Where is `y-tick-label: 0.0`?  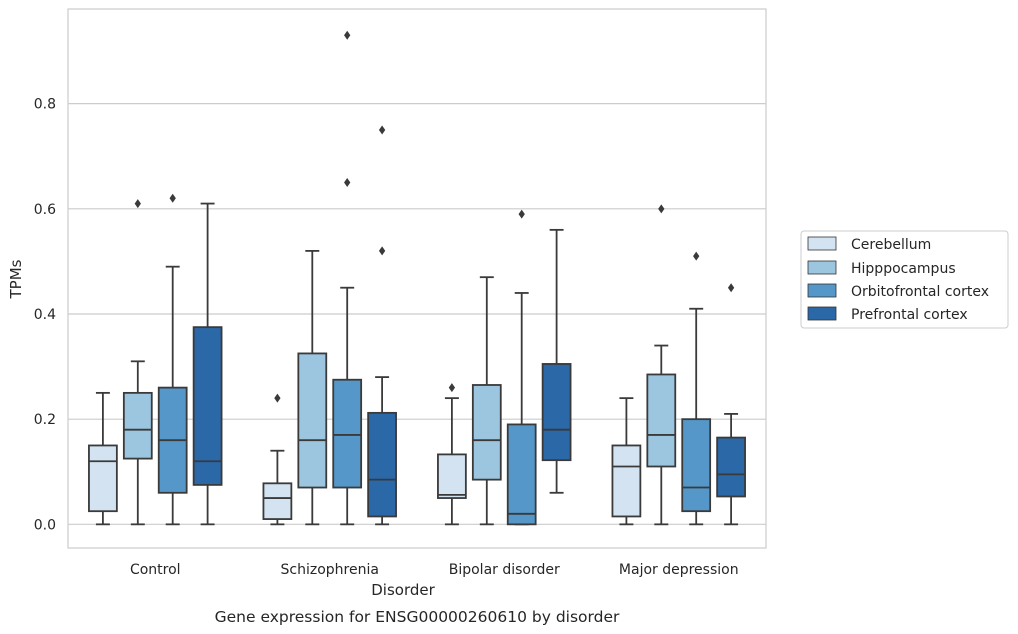 y-tick-label: 0.0 is located at coordinates (45, 525).